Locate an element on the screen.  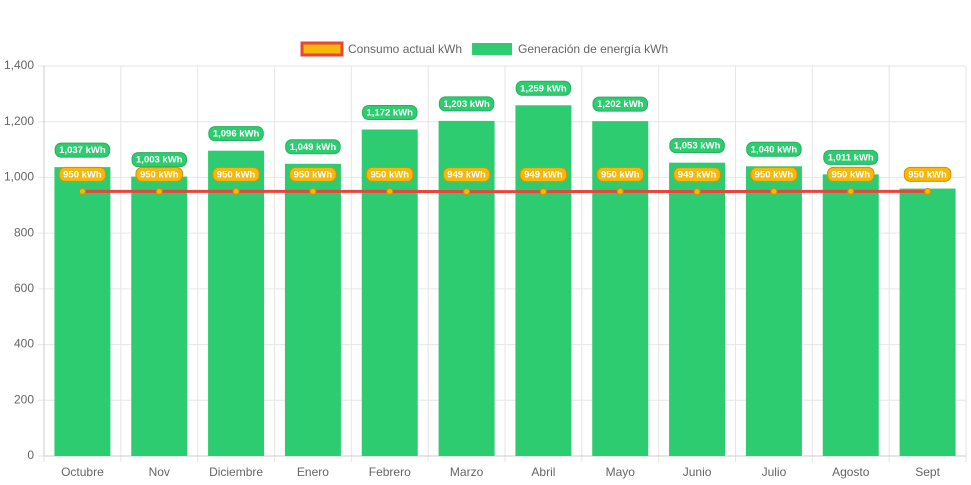
value-label: 1,203 kWh is located at coordinates (466, 104).